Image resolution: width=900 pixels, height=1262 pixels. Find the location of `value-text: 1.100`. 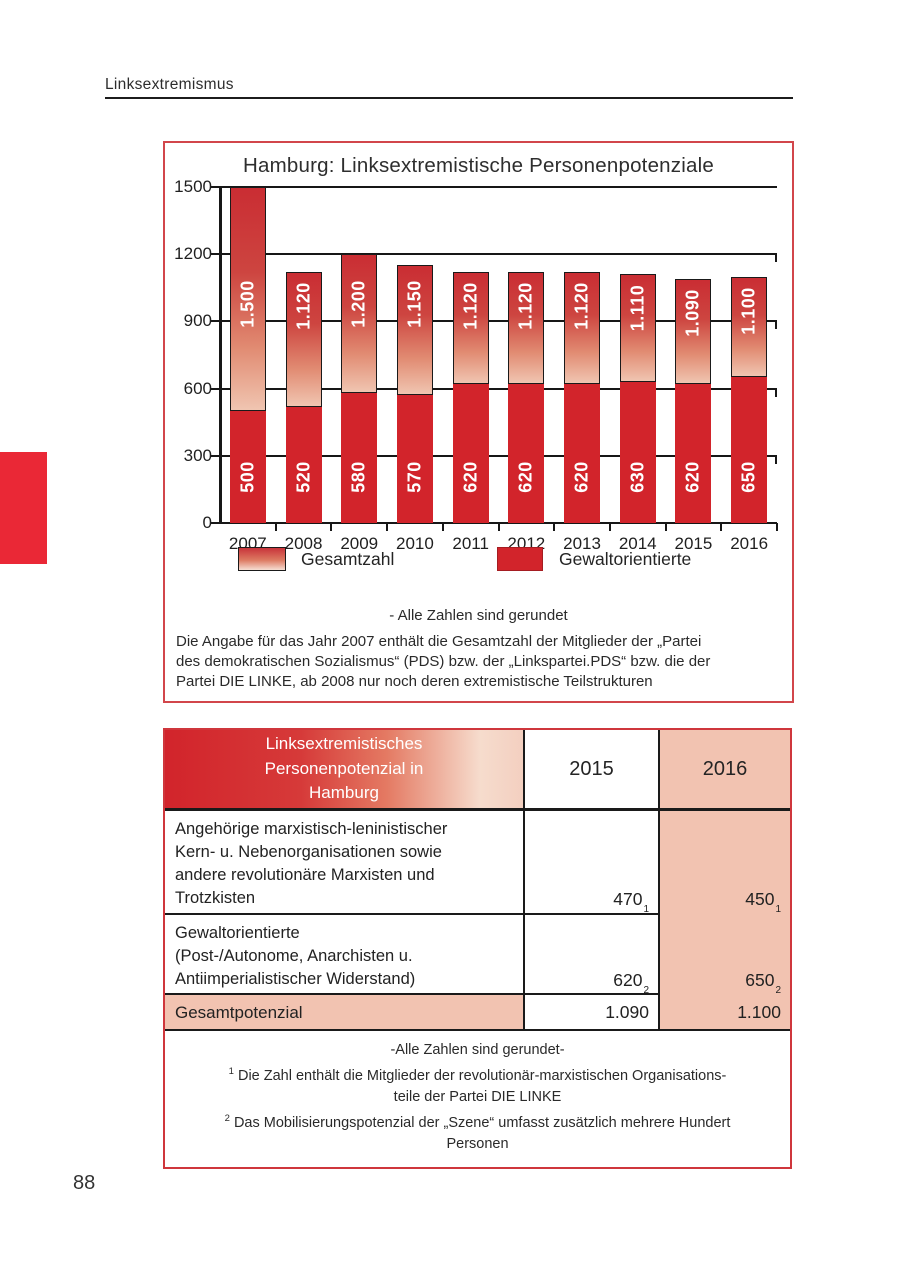

value-text: 1.100 is located at coordinates (759, 1011).